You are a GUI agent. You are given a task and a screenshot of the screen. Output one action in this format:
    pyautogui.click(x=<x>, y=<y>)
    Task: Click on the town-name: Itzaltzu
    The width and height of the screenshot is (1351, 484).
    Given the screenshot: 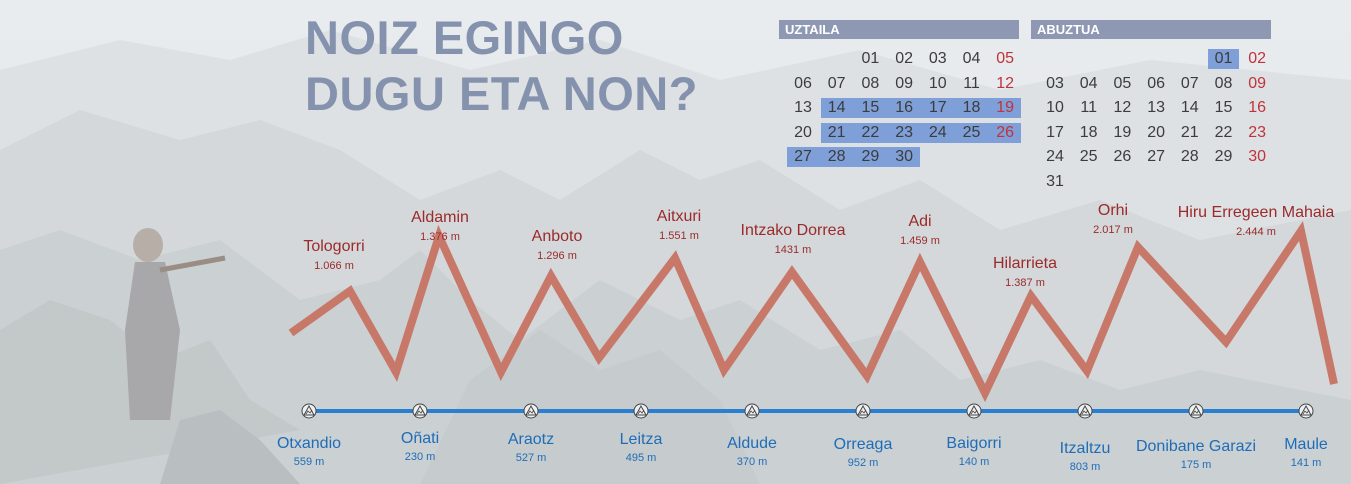 What is the action you would take?
    pyautogui.click(x=1085, y=448)
    